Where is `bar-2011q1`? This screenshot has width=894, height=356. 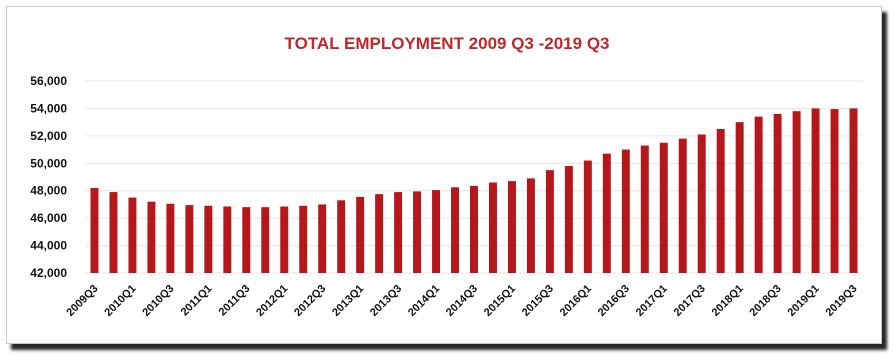 bar-2011q1 is located at coordinates (208, 239).